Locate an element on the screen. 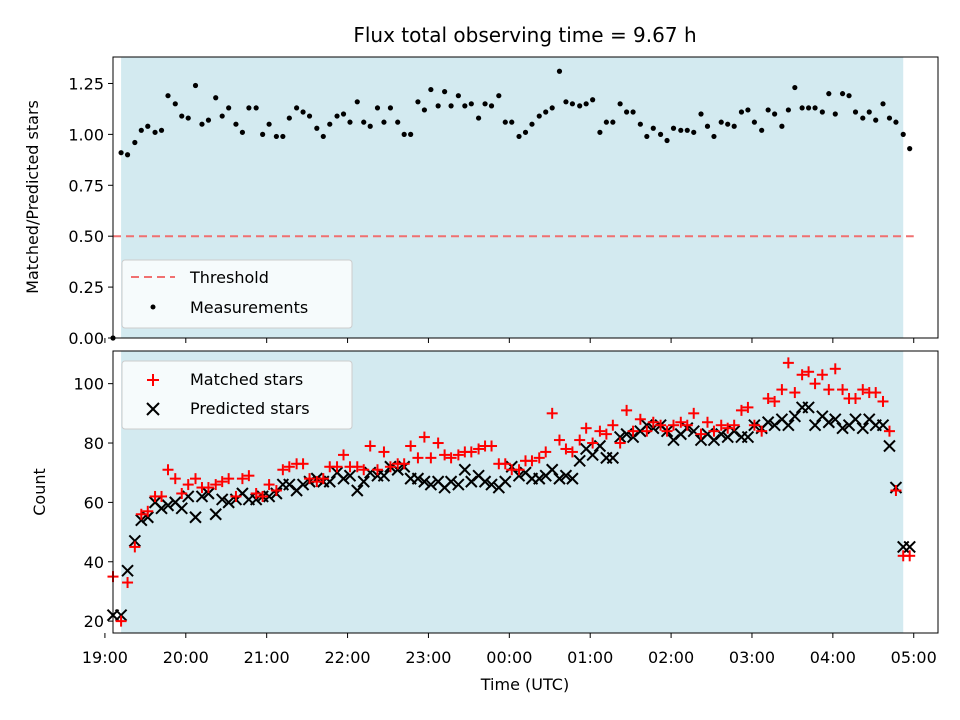  x-tick-label: 02:00 is located at coordinates (671, 657).